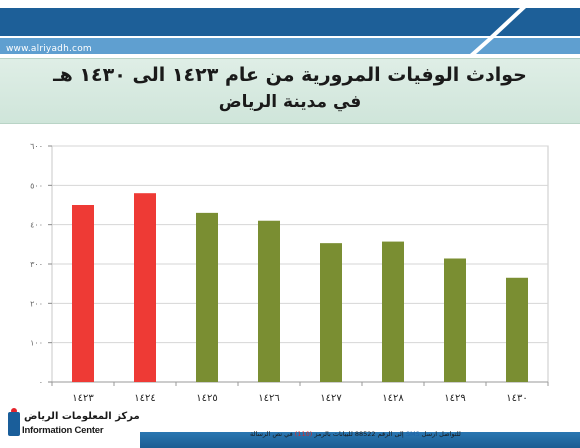 Image resolution: width=580 pixels, height=448 pixels. Describe the element at coordinates (290, 91) in the screenshot. I see `title-panel` at that location.